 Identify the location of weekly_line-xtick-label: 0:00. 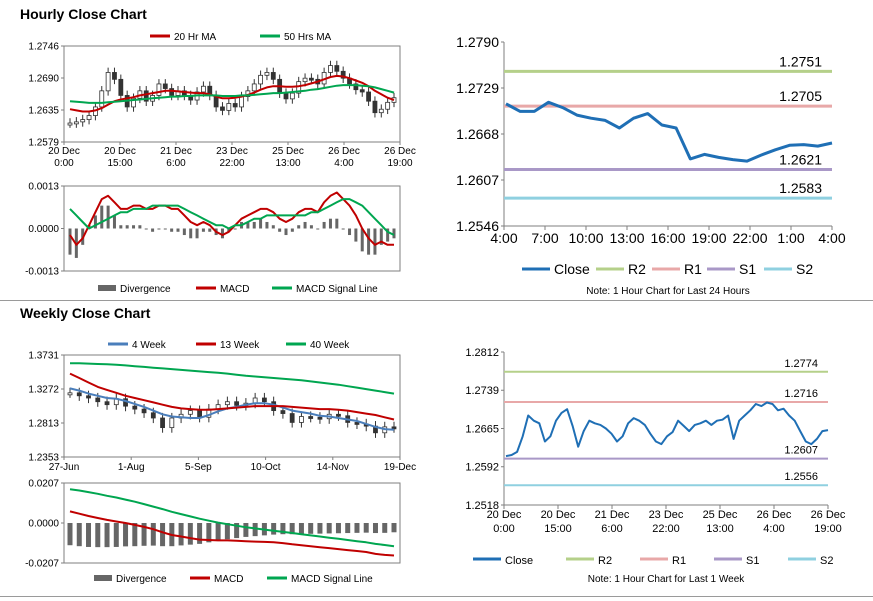
(503, 529).